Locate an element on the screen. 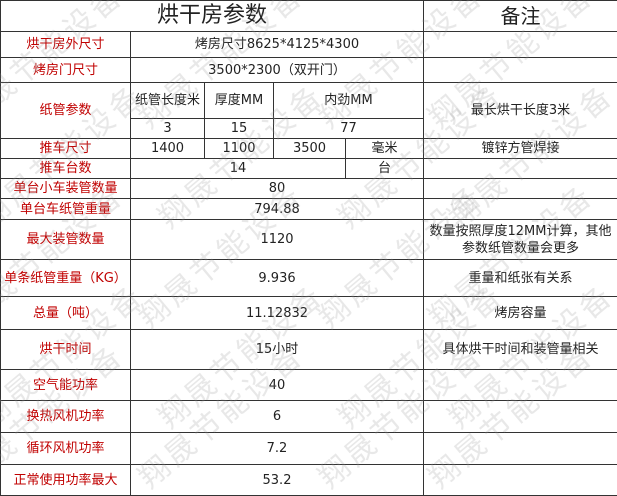  table-row: 烘干时间 15小时 具体烘干时间和装管量相关 is located at coordinates (309, 350).